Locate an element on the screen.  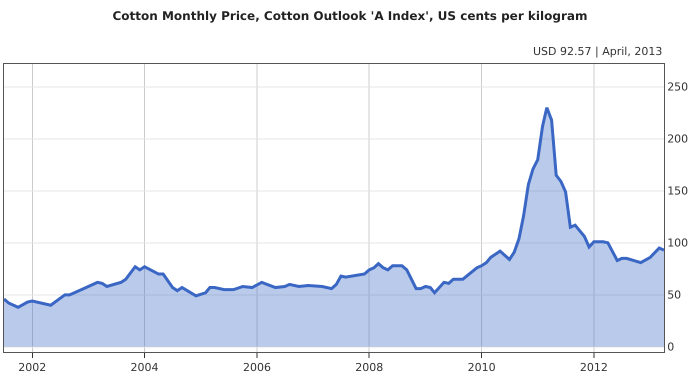
y-tick-label: 200 is located at coordinates (677, 139).